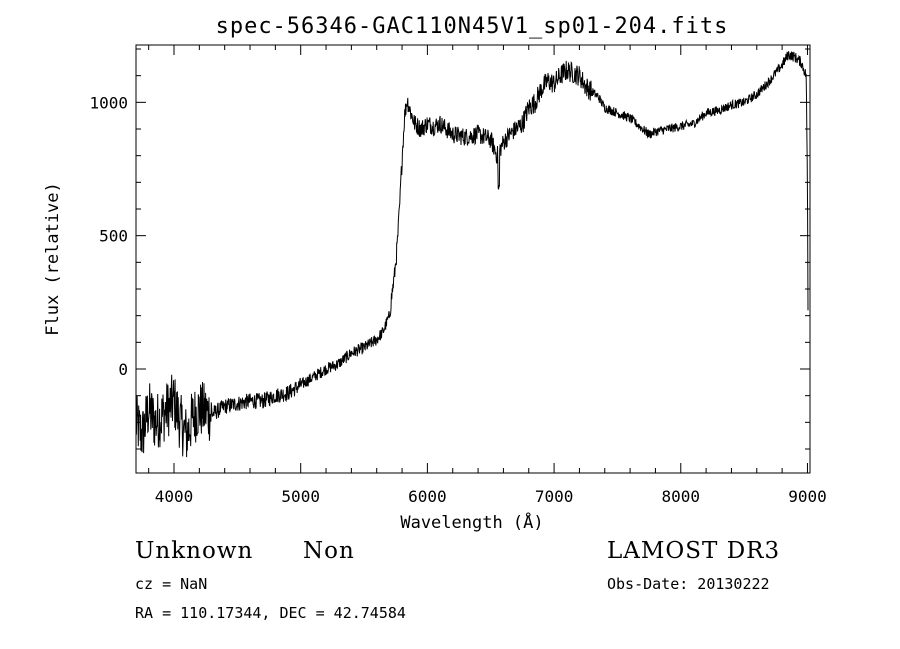 Image resolution: width=900 pixels, height=649 pixels. Describe the element at coordinates (270, 613) in the screenshot. I see `coordinates-text: RA = 110.17344, DEC = 42.74584` at that location.